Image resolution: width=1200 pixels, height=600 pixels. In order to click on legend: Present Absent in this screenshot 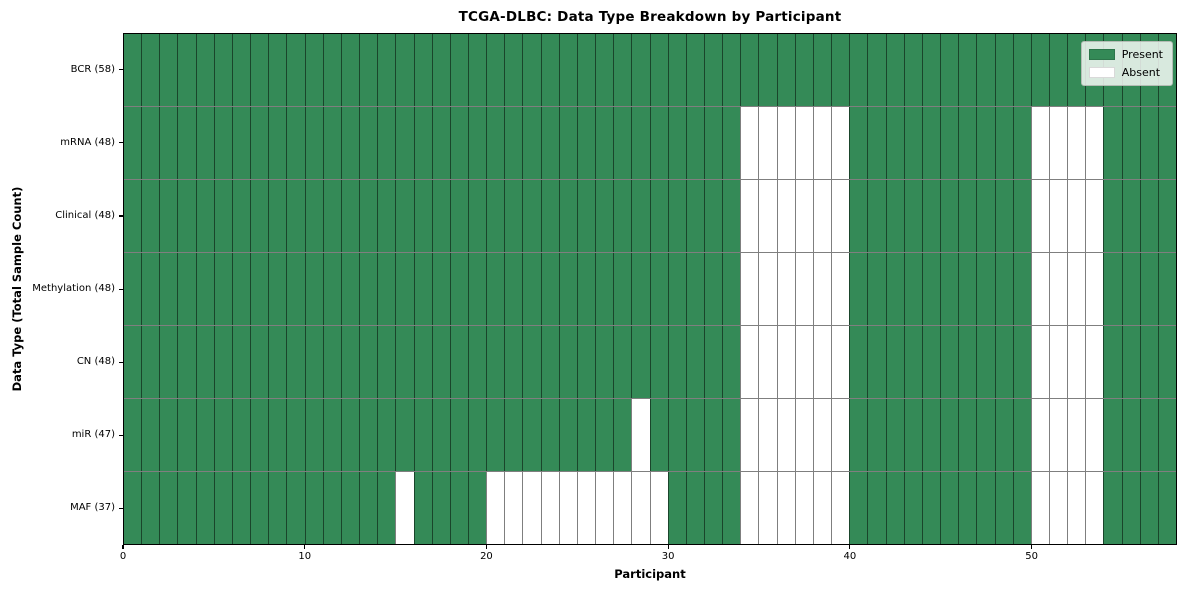, I will do `click(1126, 63)`.